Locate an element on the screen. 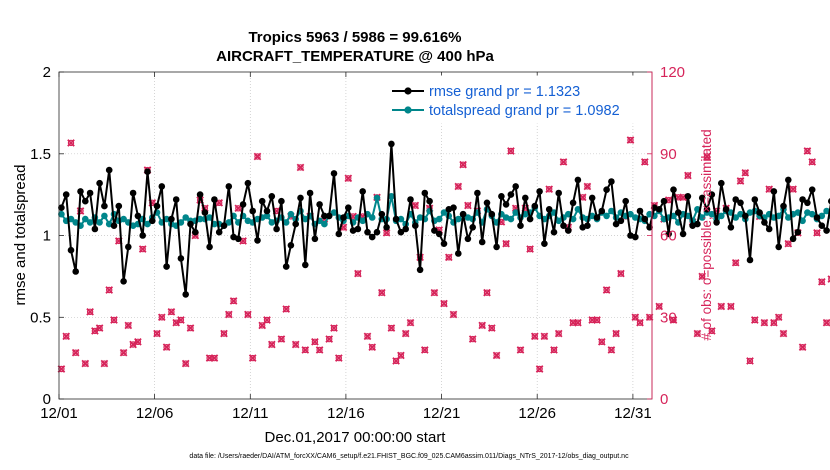 This screenshot has width=830, height=470. legend-spread-label: totalspread grand pr = 1.0982 is located at coordinates (524, 111).